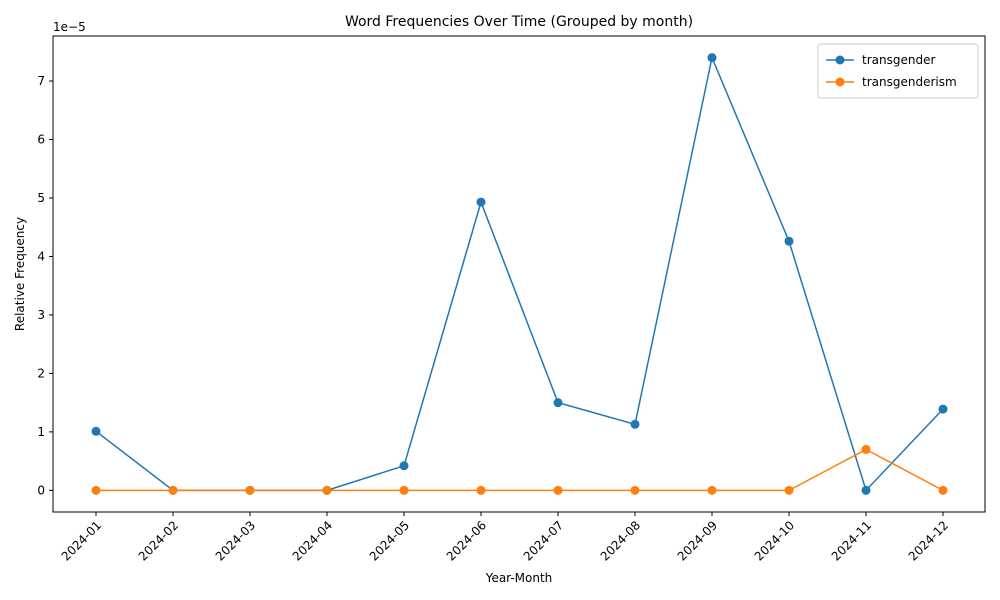 The width and height of the screenshot is (1000, 600). I want to click on x-tick-label: 2024-10, so click(774, 540).